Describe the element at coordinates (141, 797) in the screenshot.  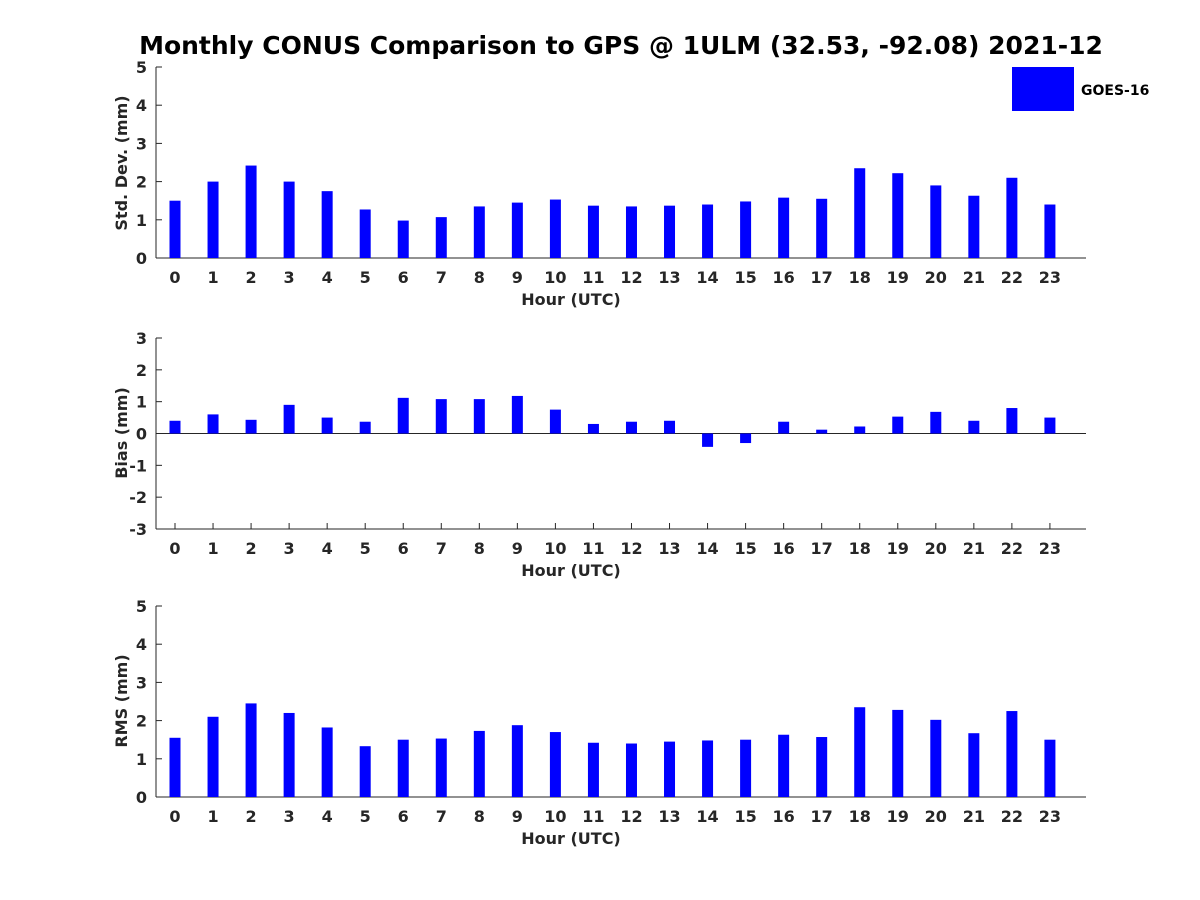
I see `y-tick-label: 0` at that location.